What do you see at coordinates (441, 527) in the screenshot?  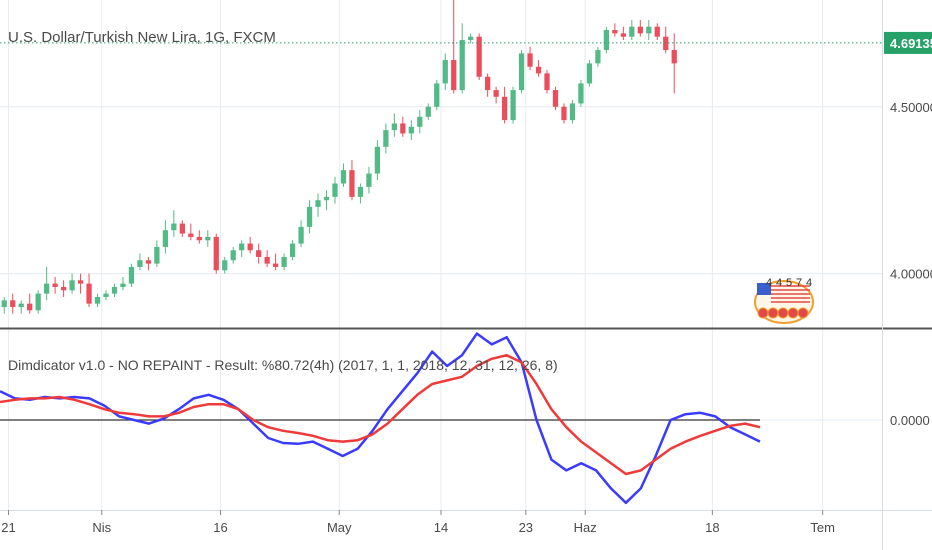 I see `x-tick-label-4: 14` at bounding box center [441, 527].